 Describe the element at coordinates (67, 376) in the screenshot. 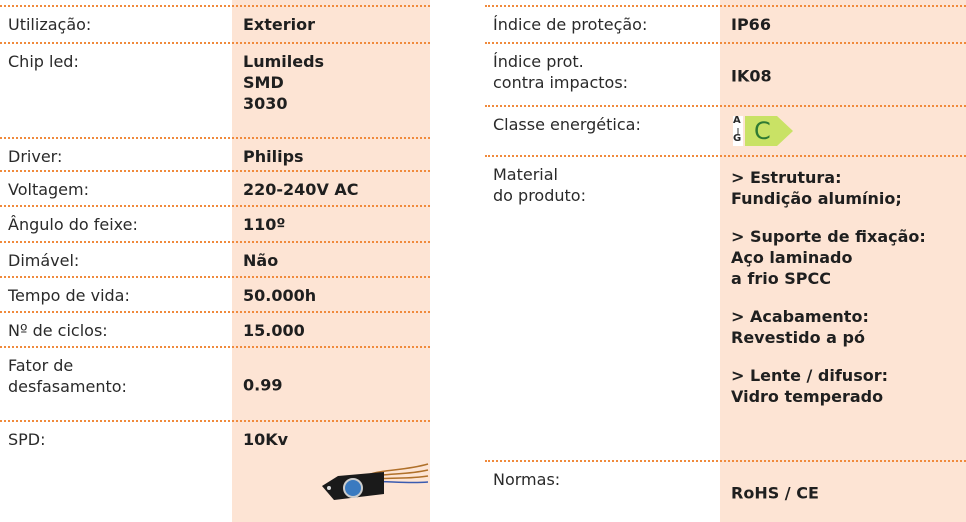

I see `spec-label: Fator de desfasamento:` at that location.